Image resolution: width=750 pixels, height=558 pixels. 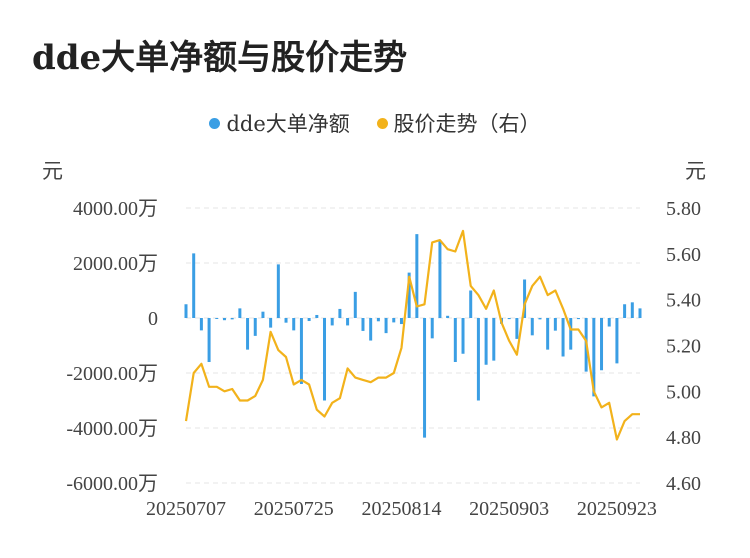 I want to click on legend-dot-price-icon, so click(x=382, y=123).